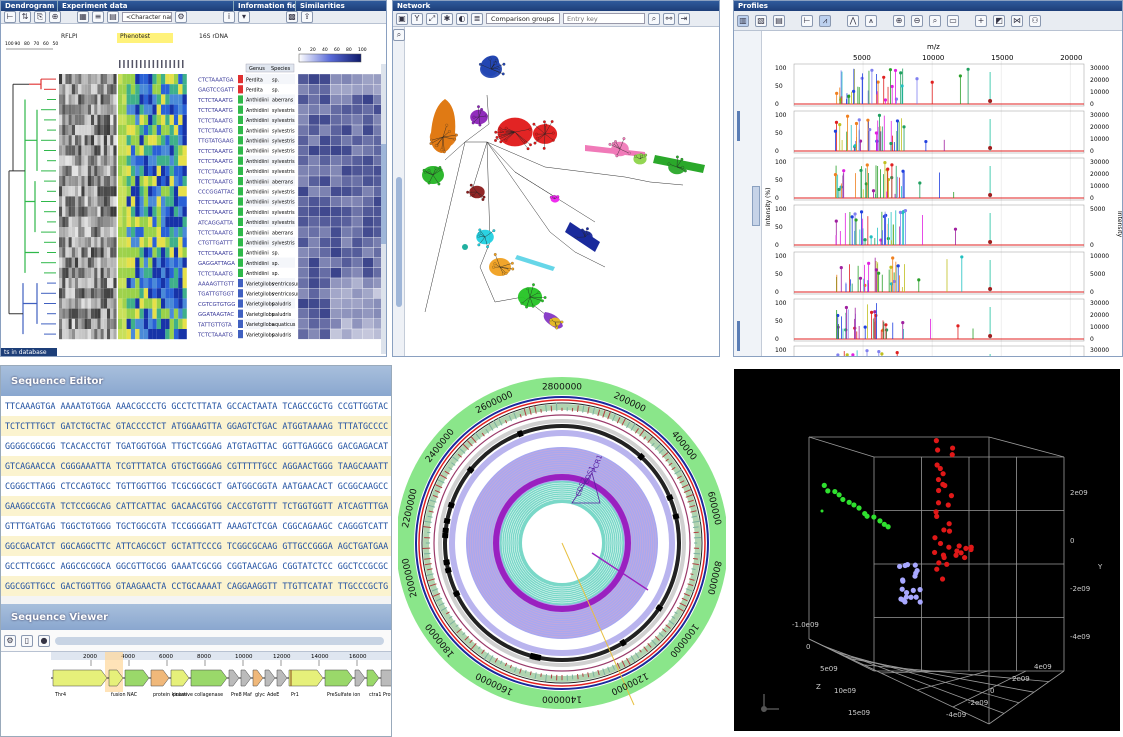 This screenshot has height=737, width=1123. I want to click on zoom-in-icon: ⊕, so click(899, 20).